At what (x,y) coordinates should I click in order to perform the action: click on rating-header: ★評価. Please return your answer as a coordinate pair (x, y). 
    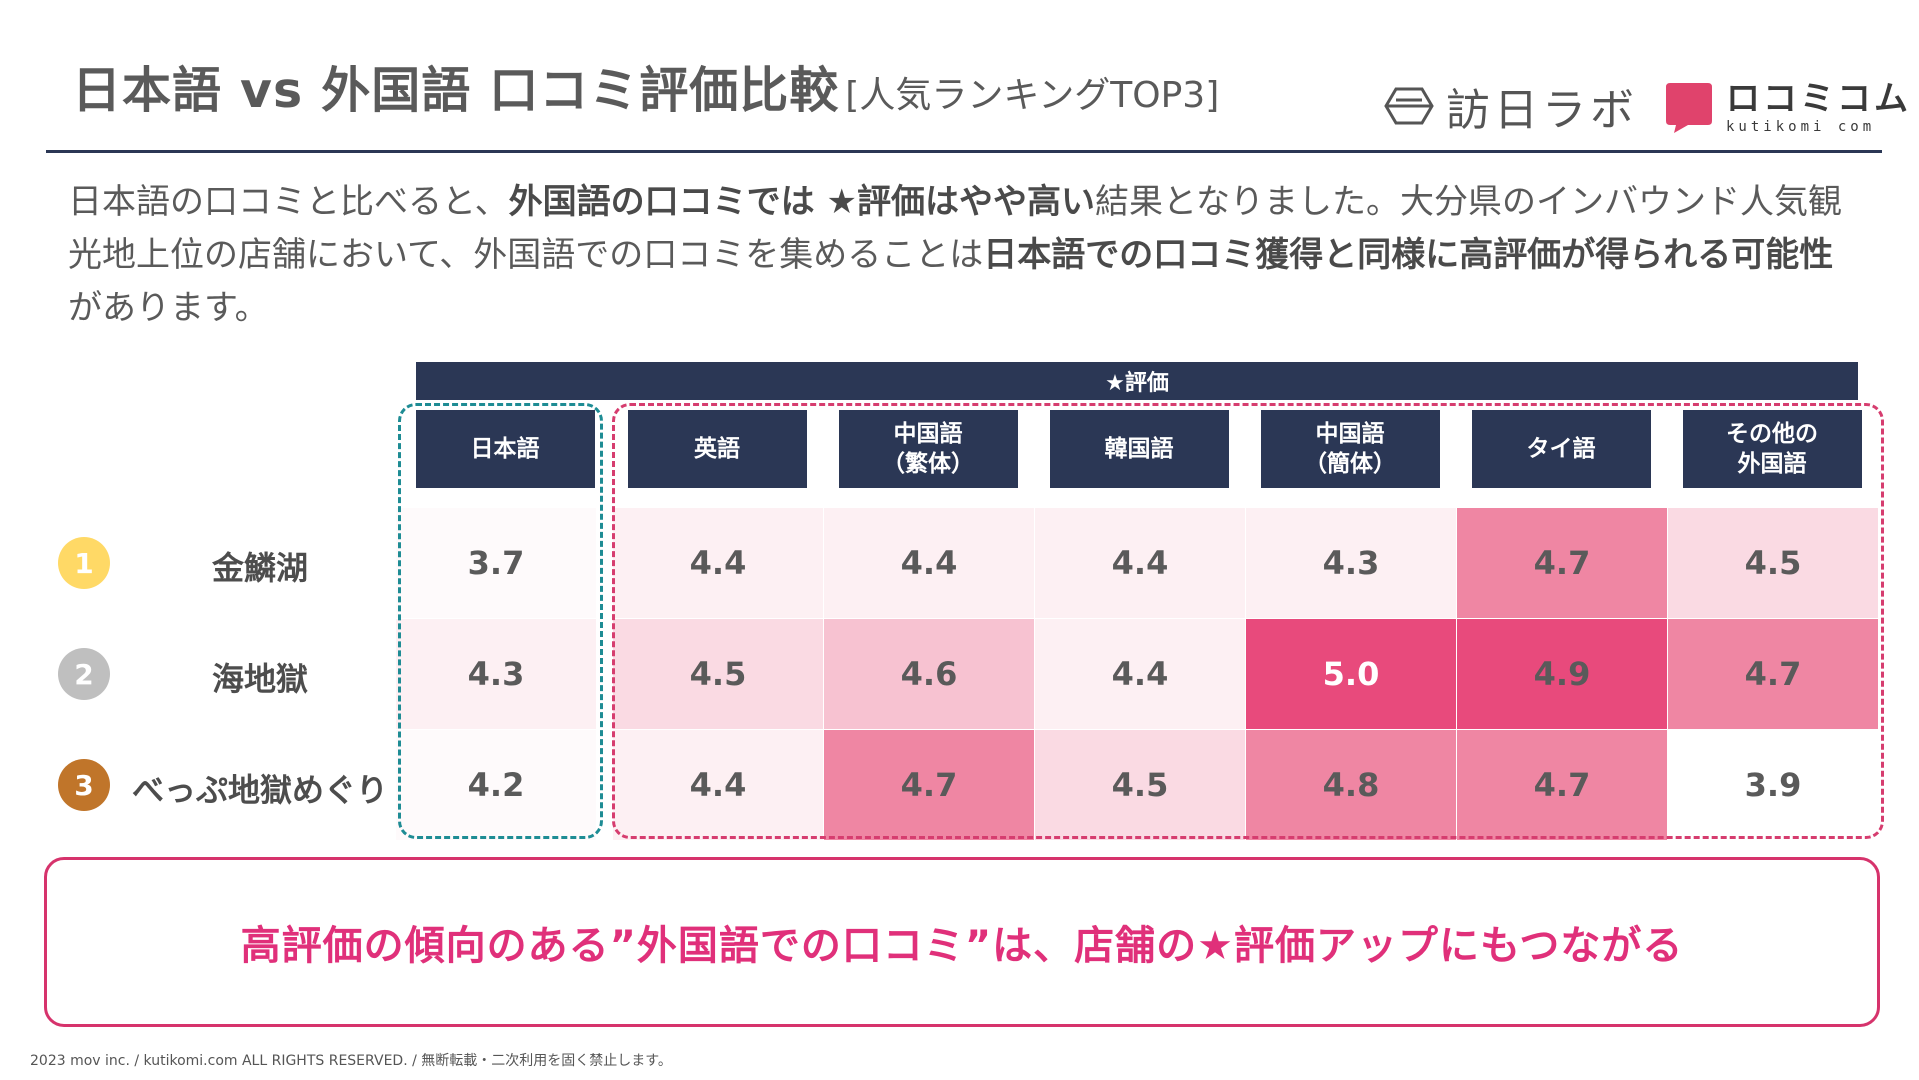
    Looking at the image, I should click on (1137, 381).